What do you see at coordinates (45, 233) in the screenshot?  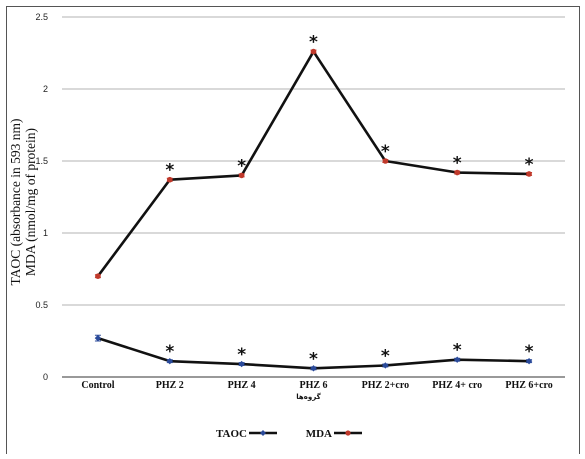 I see `y-tick-label: 1` at bounding box center [45, 233].